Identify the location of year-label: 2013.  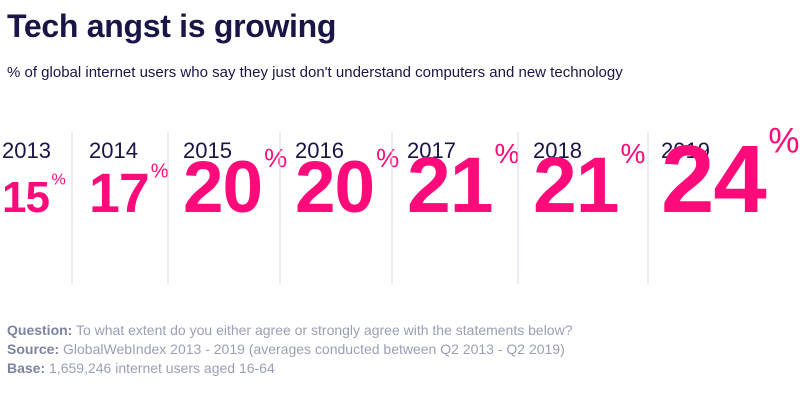
(26, 150).